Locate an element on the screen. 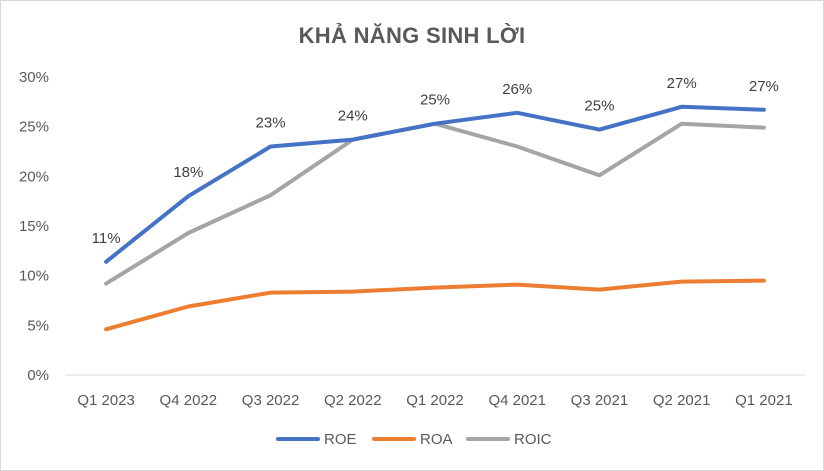 The height and width of the screenshot is (471, 824). data-label-roe: 18% is located at coordinates (188, 172).